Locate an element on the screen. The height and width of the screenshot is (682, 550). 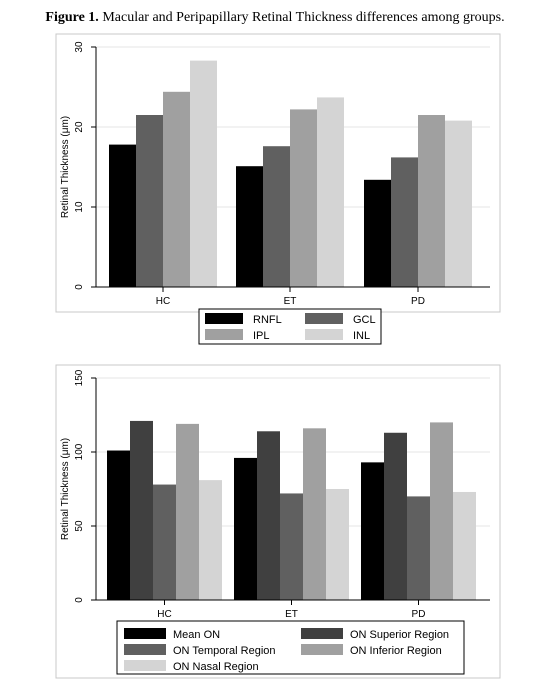
chart-1-legend-label: ON Inferior Region is located at coordinates (396, 651).